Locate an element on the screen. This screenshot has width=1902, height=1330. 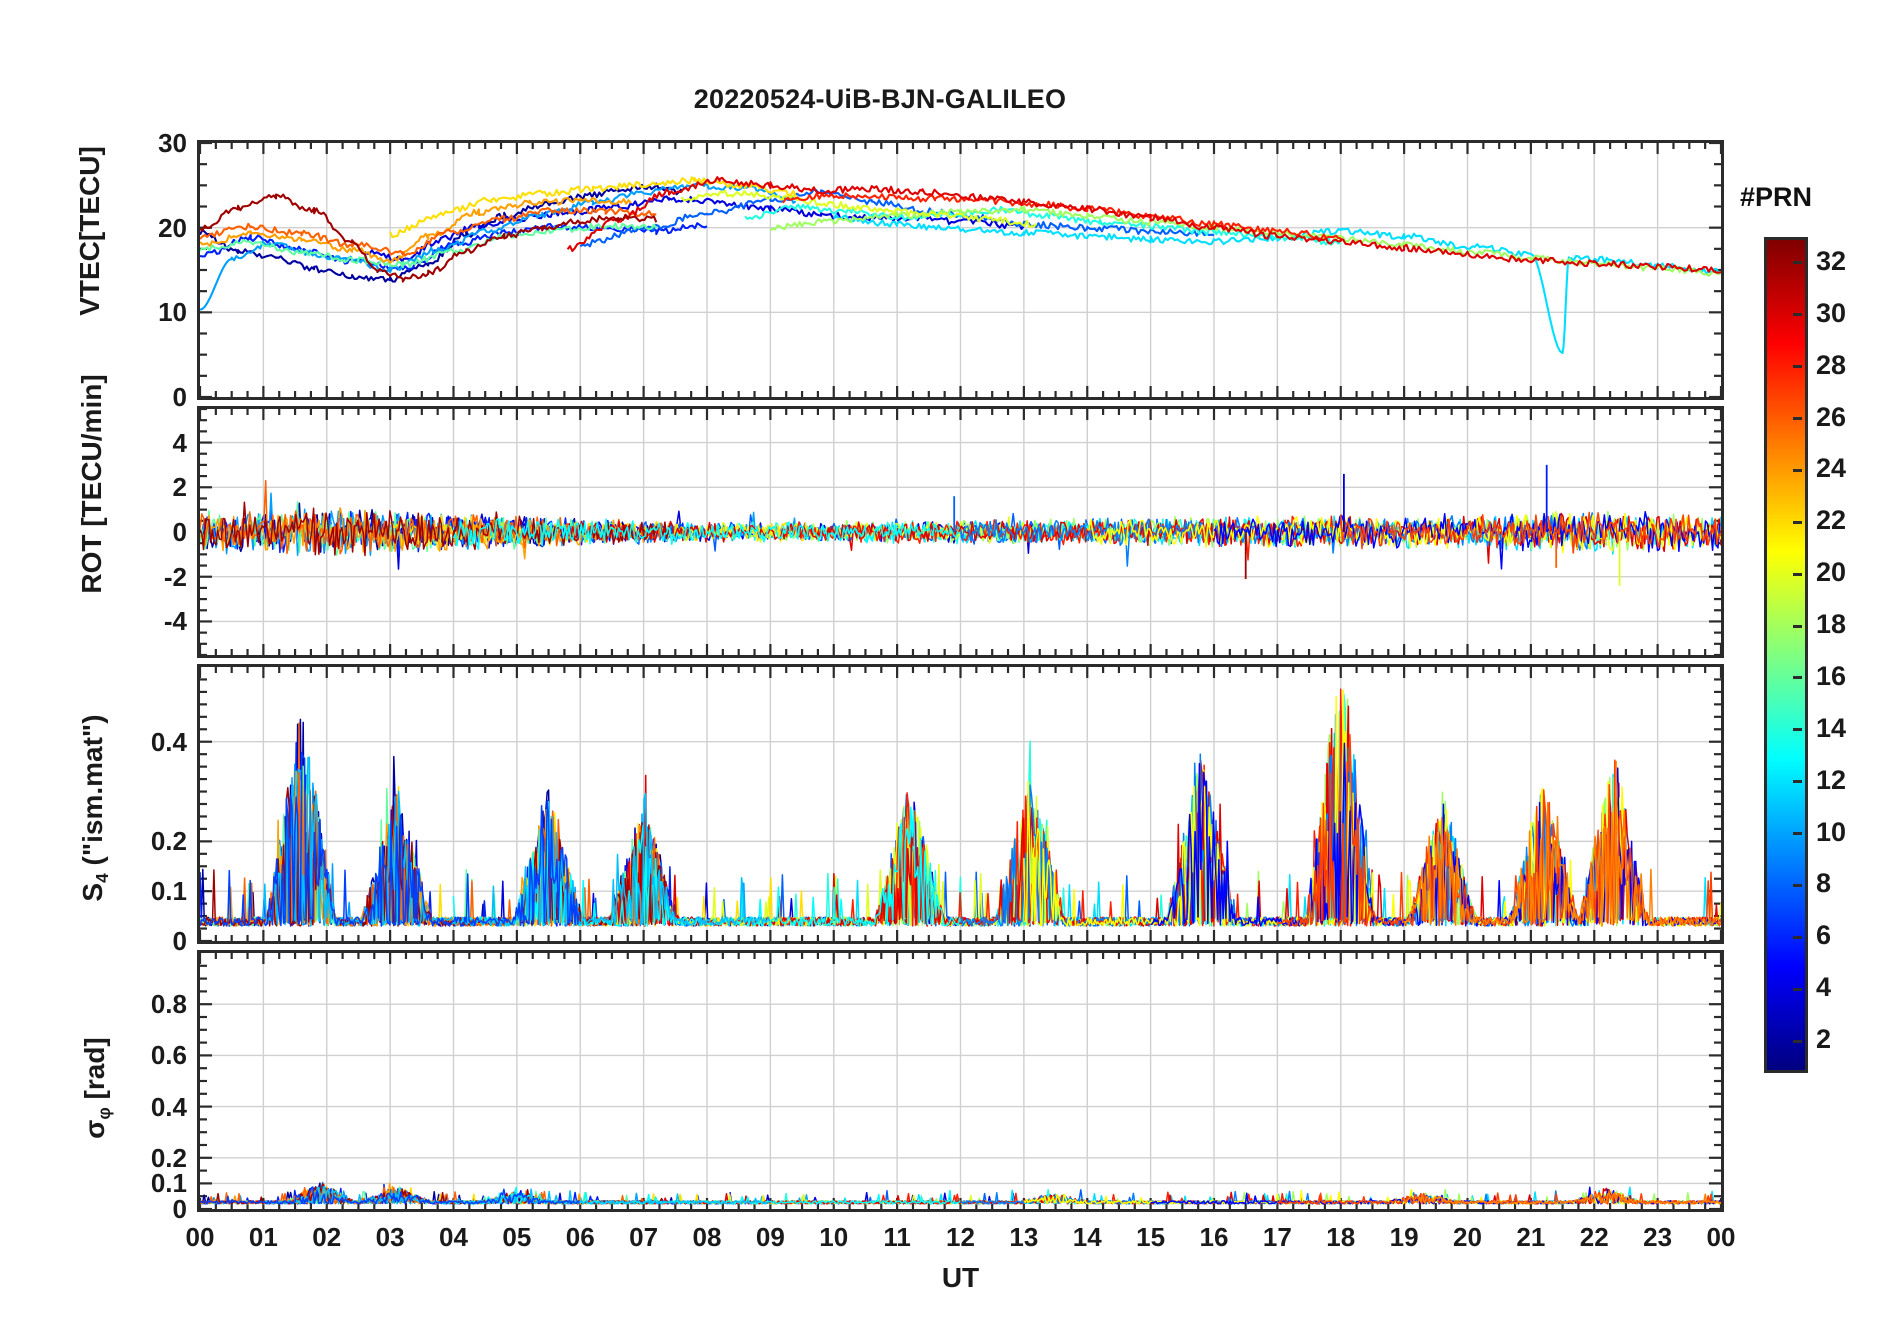
x-tick-label: 05 is located at coordinates (517, 1237).